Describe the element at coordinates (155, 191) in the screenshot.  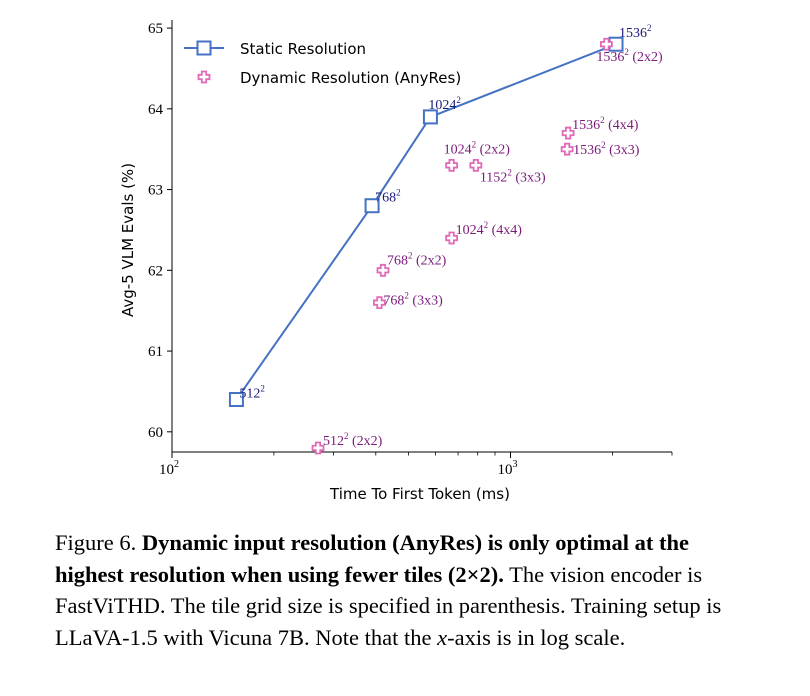
I see `y-tick-label: 63` at that location.